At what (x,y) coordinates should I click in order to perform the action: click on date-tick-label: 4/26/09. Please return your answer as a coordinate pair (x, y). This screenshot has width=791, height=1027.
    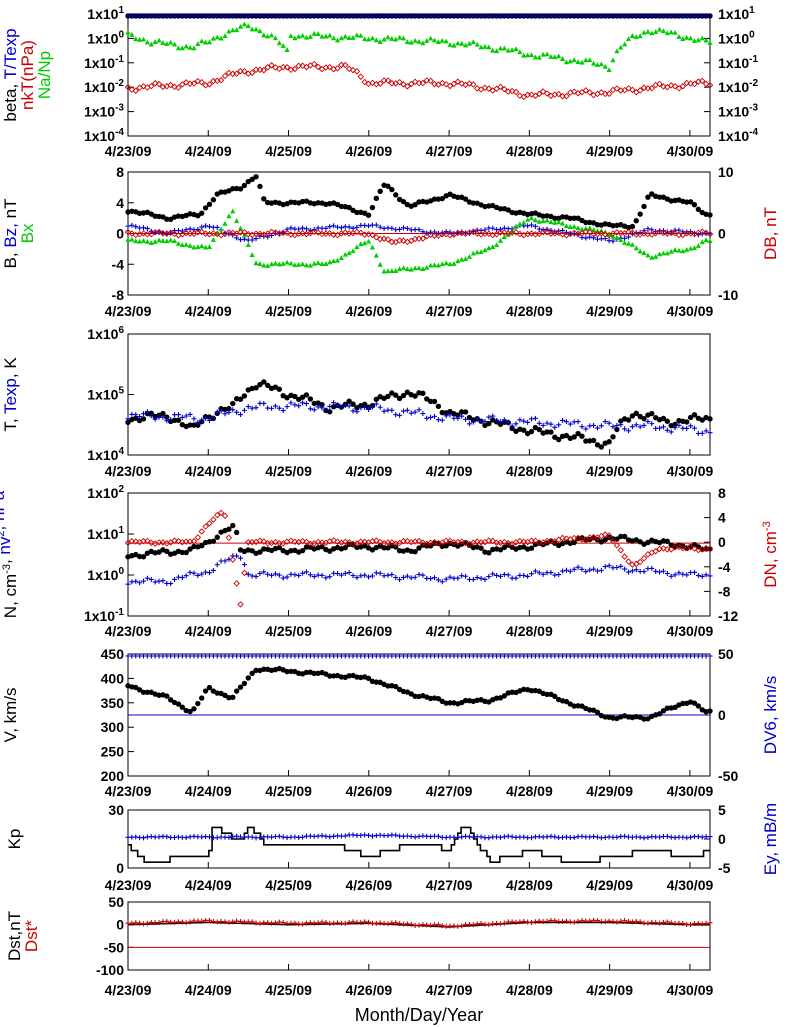
    Looking at the image, I should click on (368, 311).